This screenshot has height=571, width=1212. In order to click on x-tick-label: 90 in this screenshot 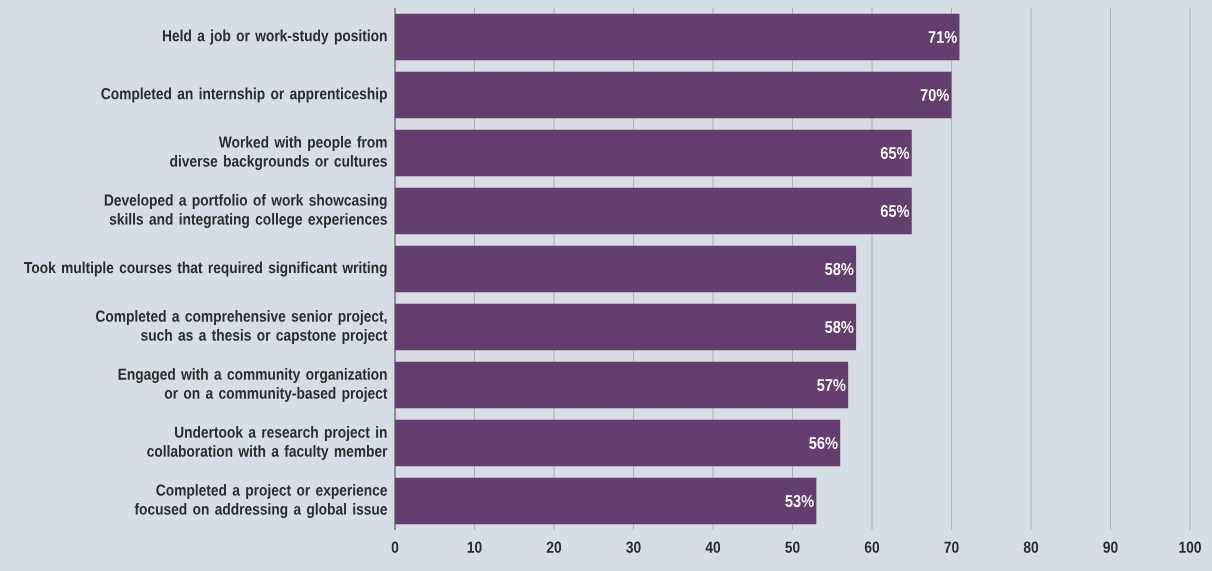, I will do `click(1110, 547)`.